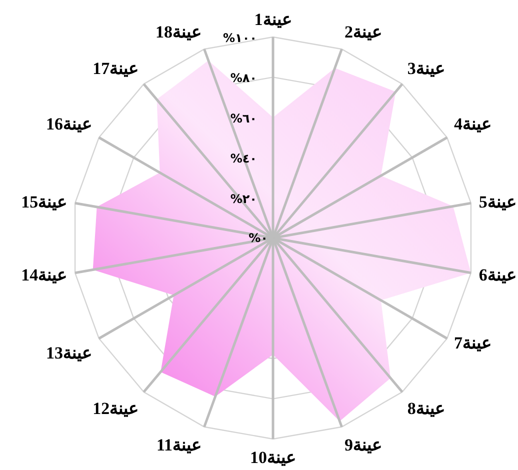 Image resolution: width=518 pixels, height=470 pixels. I want to click on y-tick-label: %٦٠, so click(243, 118).